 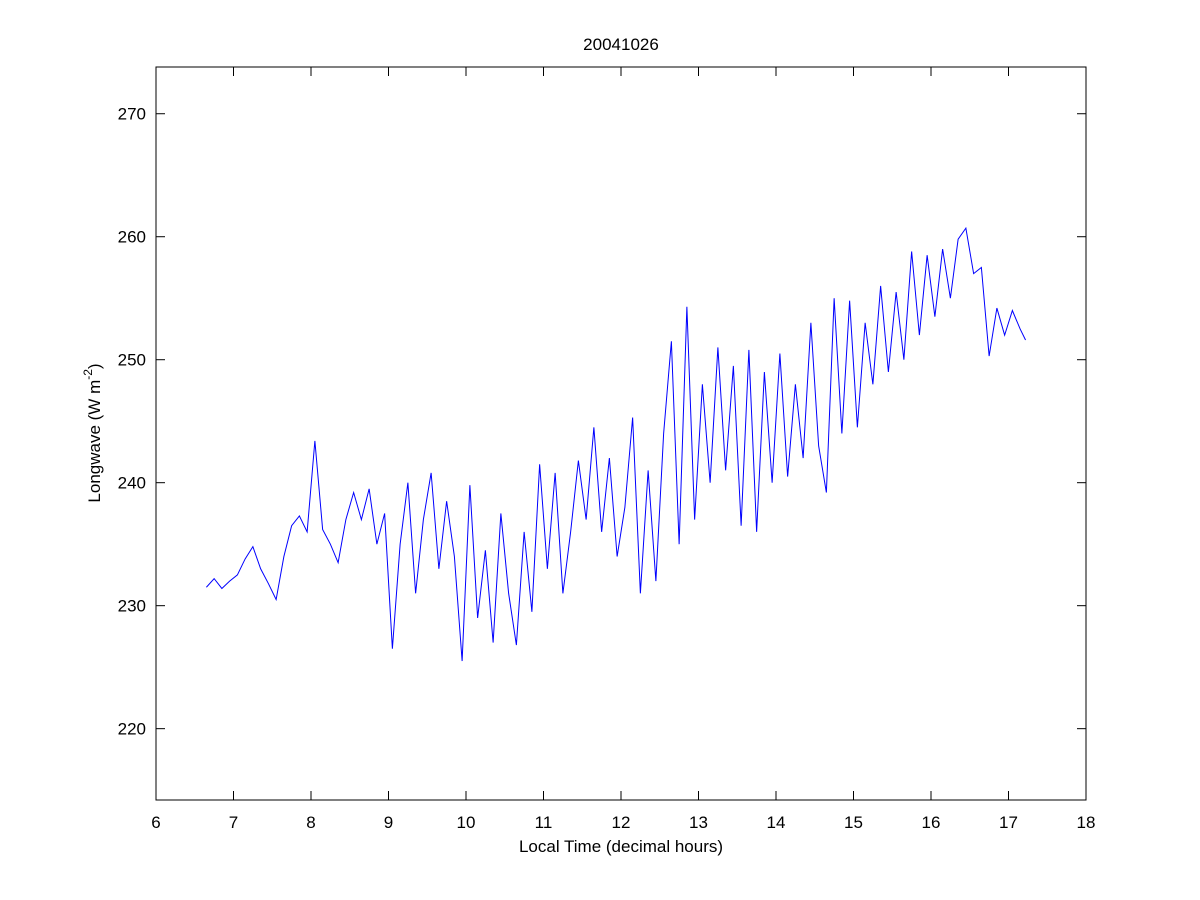 What do you see at coordinates (621, 846) in the screenshot?
I see `x-axis-label: Local Time (decimal hours)` at bounding box center [621, 846].